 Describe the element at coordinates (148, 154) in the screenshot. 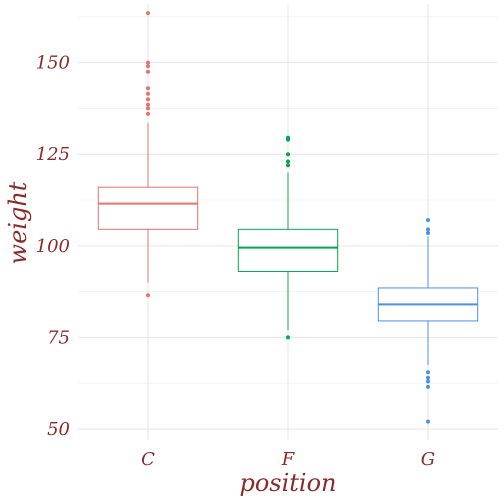

I see `box-C` at that location.